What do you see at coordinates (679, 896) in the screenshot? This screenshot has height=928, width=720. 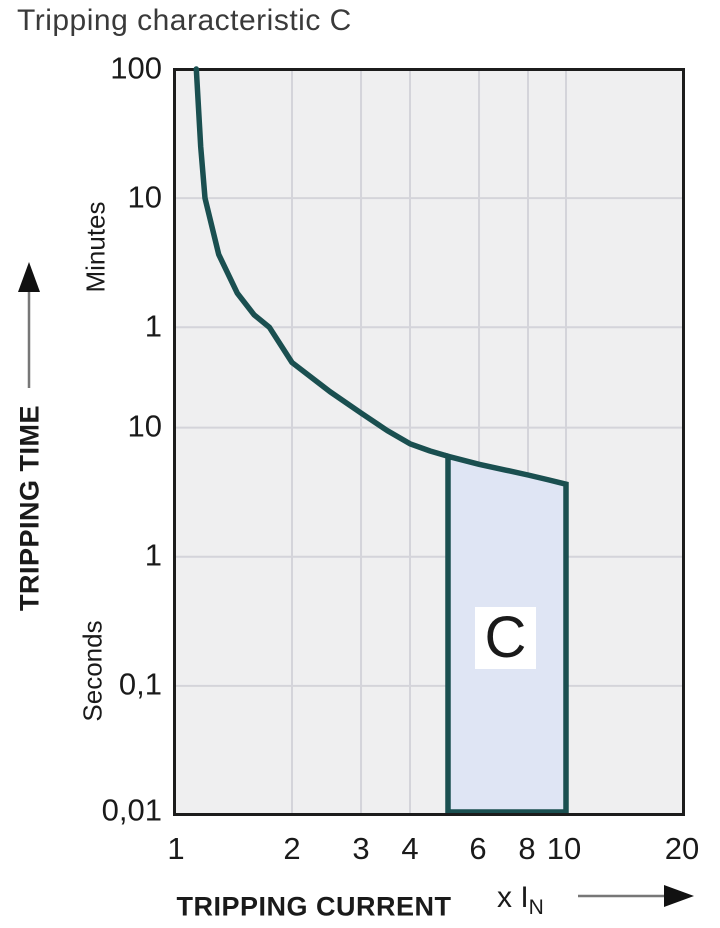 I see `x-axis-arrow-icon` at bounding box center [679, 896].